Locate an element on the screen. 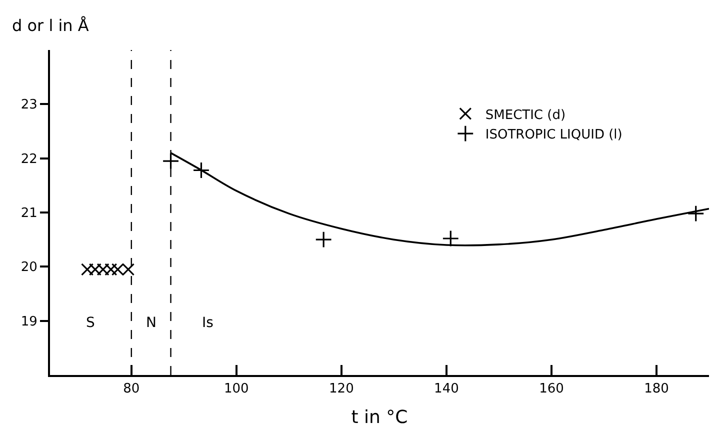 The image size is (714, 435). x-axis-title: t in °C is located at coordinates (379, 417).